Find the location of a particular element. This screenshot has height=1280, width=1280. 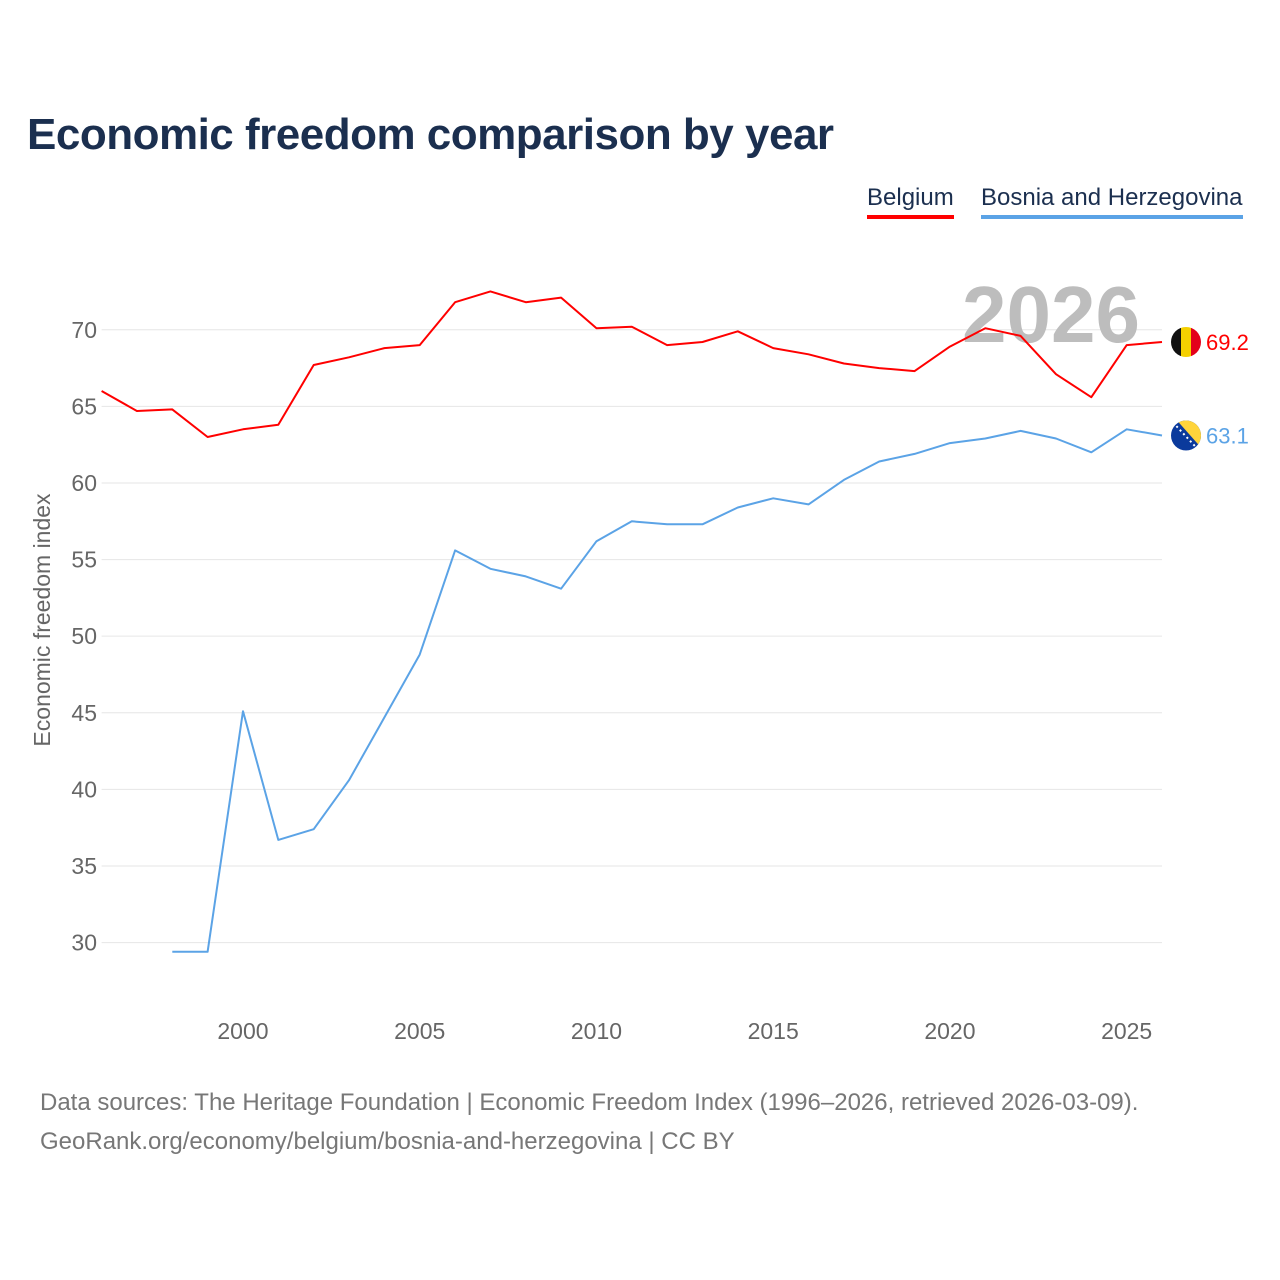

y-tick-label: 50 is located at coordinates (84, 636).